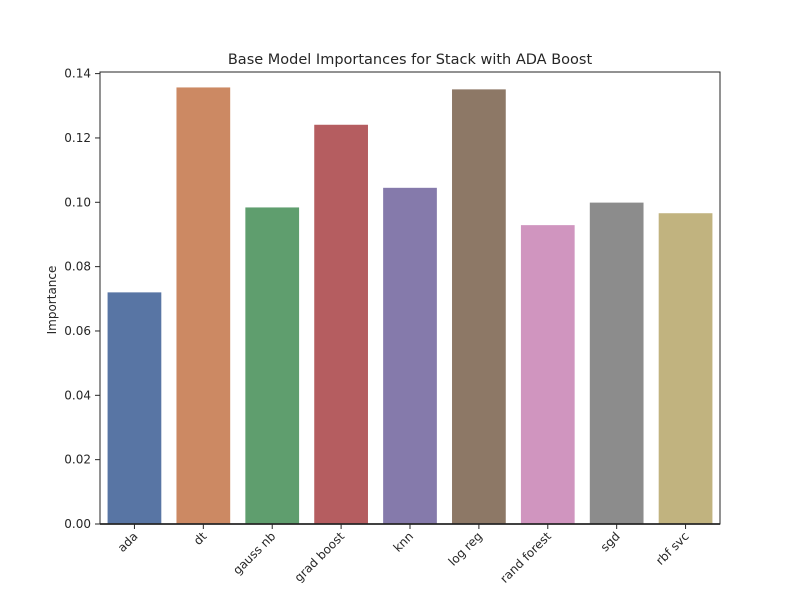 The width and height of the screenshot is (800, 600). What do you see at coordinates (525, 557) in the screenshot?
I see `x-tick-label: rand forest` at bounding box center [525, 557].